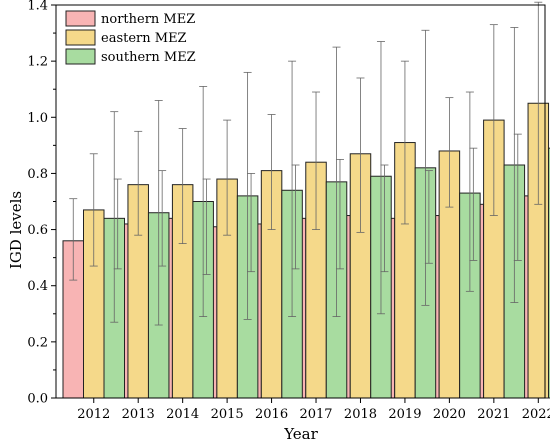 Image resolution: width=550 pixels, height=446 pixels. Describe the element at coordinates (295, 217) in the screenshot. I see `error-bar-2017-northern-mez` at that location.